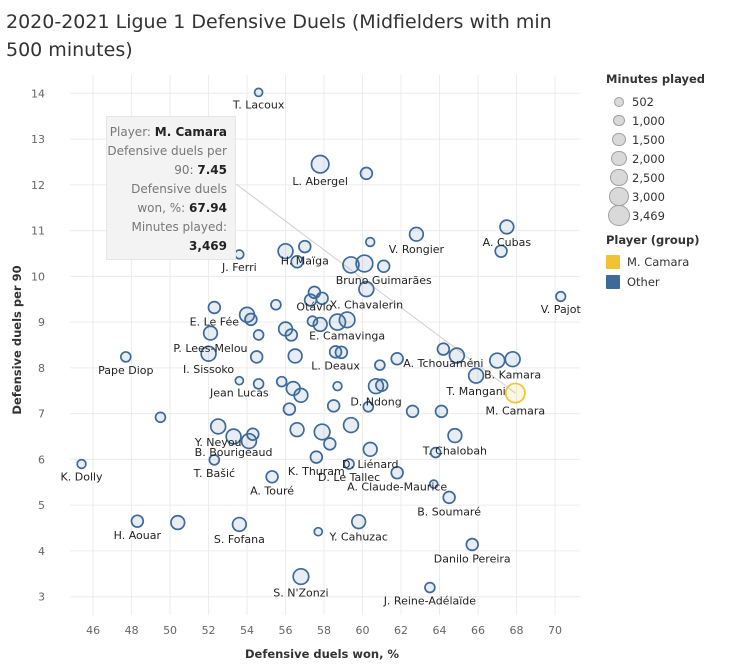 Image resolution: width=740 pixels, height=668 pixels. Describe the element at coordinates (214, 473) in the screenshot. I see `point-label: T. Bašić` at that location.